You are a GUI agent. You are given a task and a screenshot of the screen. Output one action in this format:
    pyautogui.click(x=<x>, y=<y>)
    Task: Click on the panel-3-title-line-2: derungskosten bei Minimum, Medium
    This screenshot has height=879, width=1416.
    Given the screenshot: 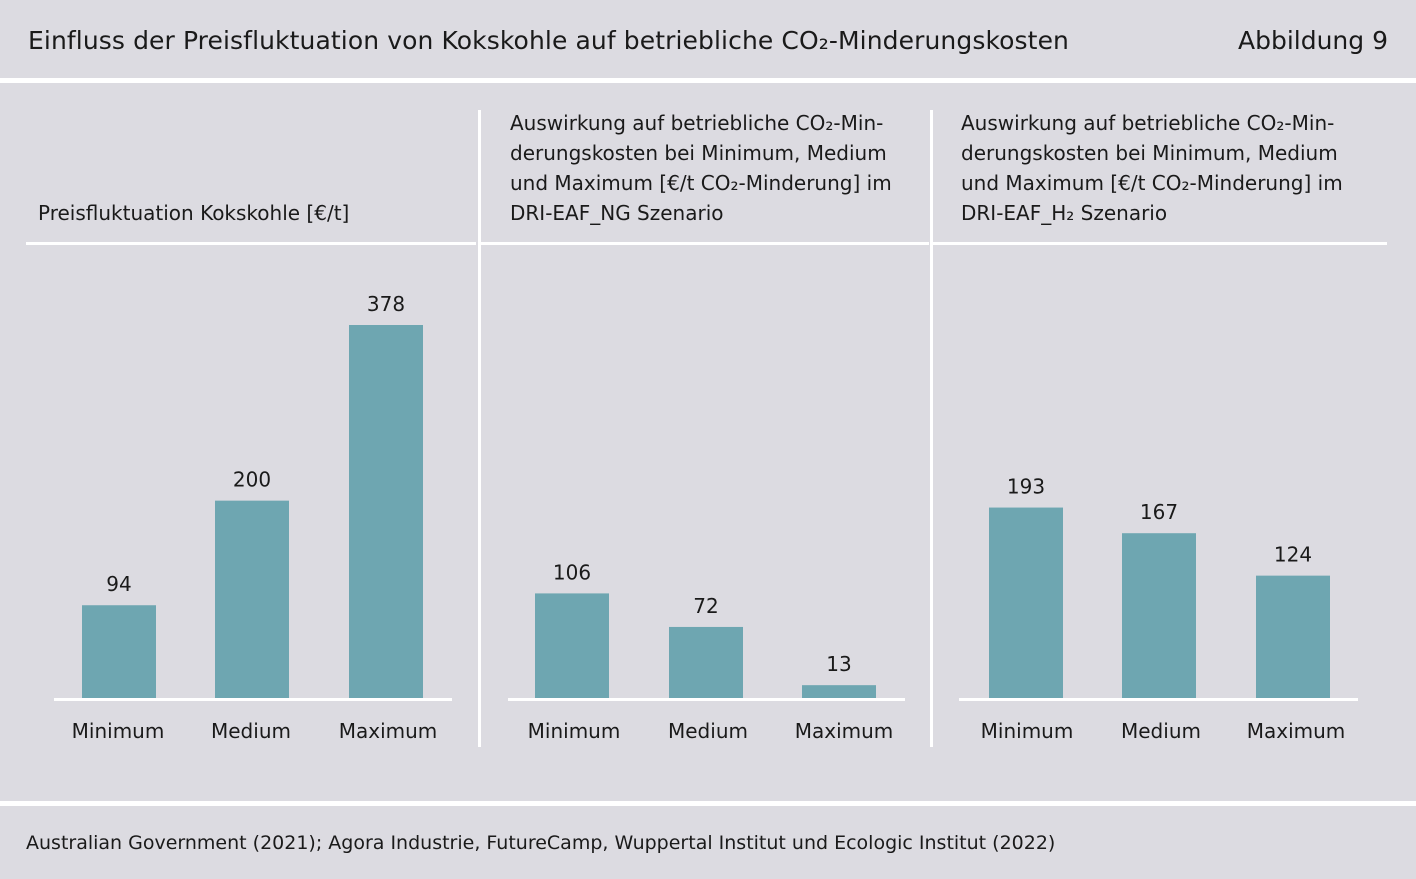 What is the action you would take?
    pyautogui.click(x=1149, y=153)
    